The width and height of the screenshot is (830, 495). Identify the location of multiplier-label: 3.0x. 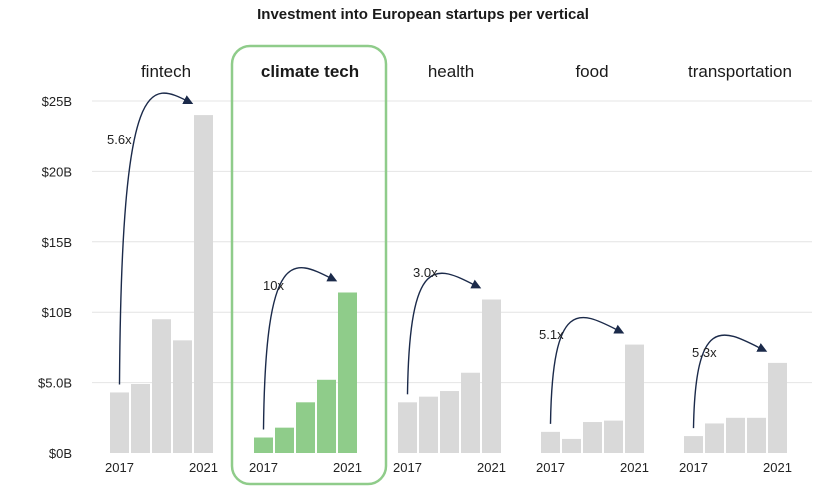
(425, 272).